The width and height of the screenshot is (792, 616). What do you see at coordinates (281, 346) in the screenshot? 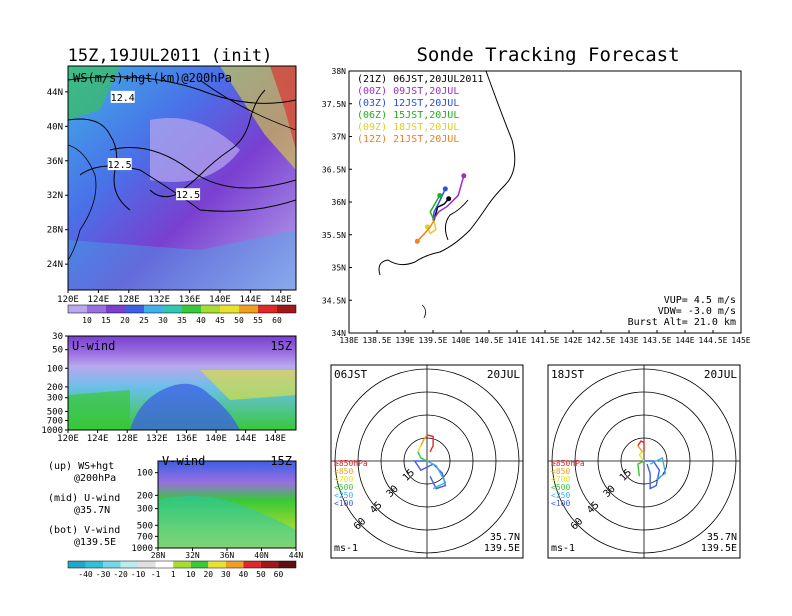
I see `u-wind-time: 15Z` at bounding box center [281, 346].